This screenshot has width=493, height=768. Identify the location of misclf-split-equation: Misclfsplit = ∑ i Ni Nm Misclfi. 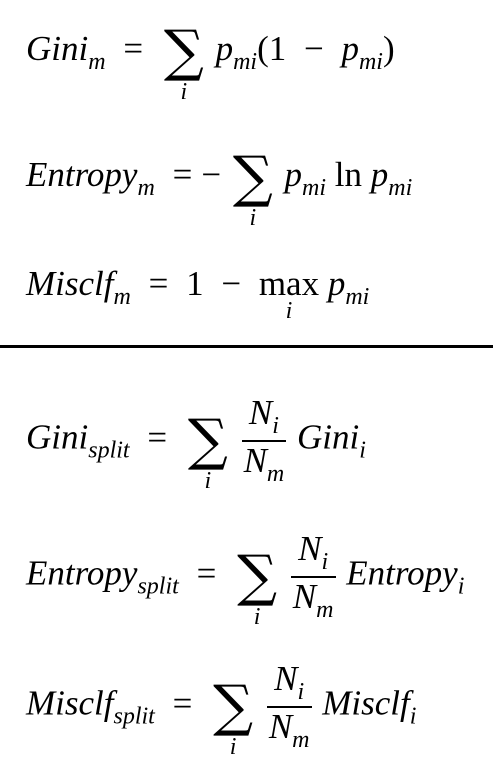
(221, 709).